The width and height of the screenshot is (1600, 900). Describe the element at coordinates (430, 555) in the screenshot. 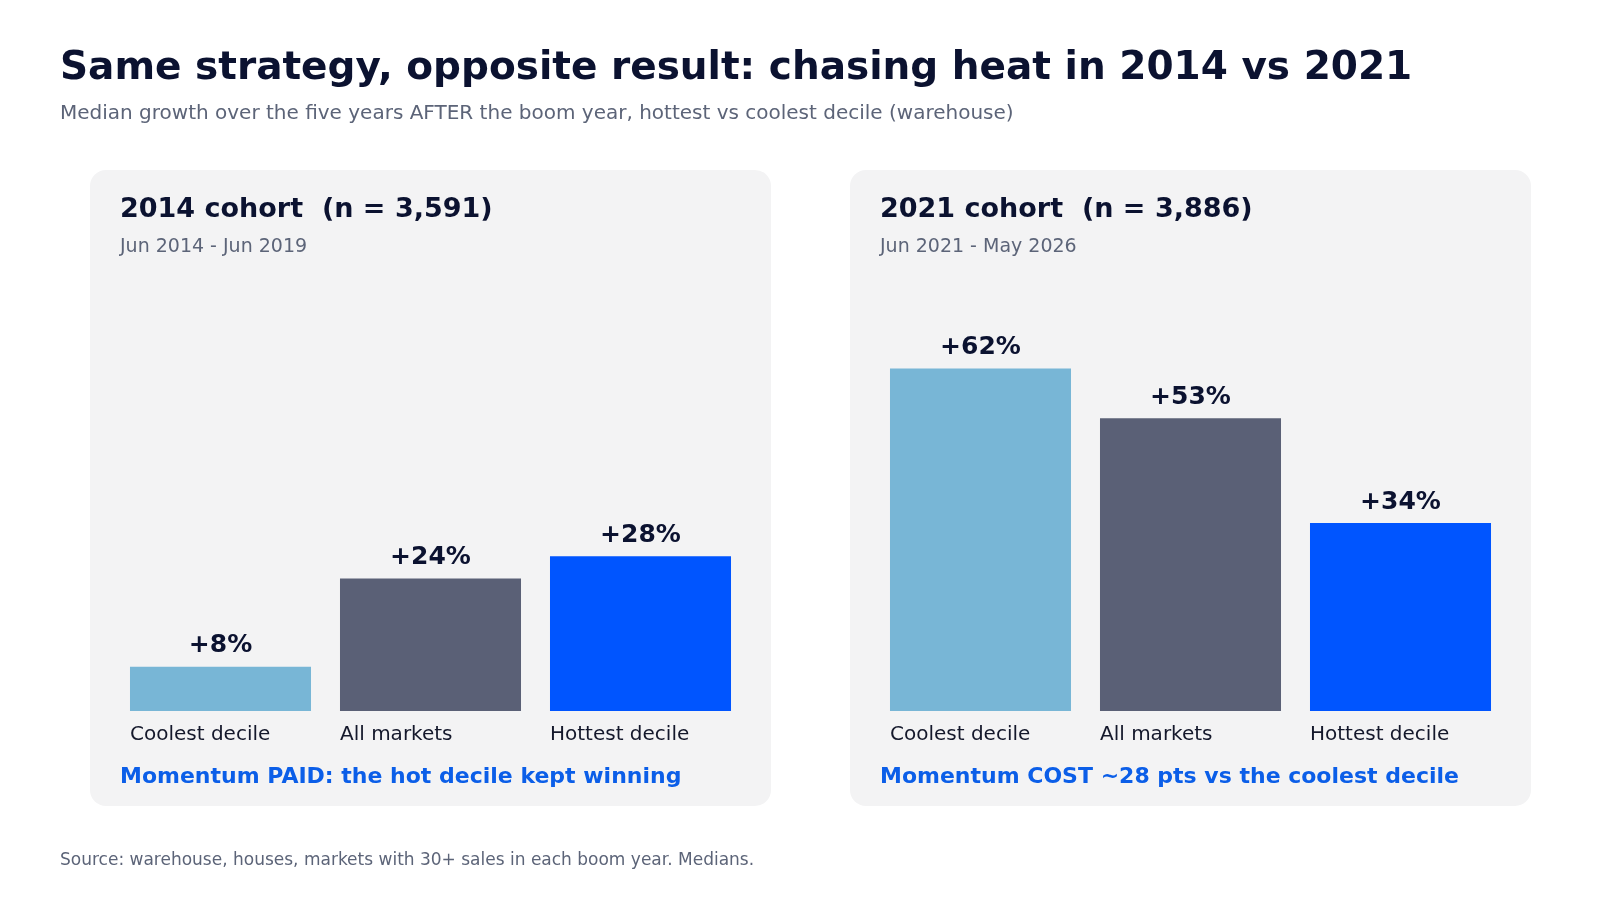

I see `data-label: +24%` at that location.